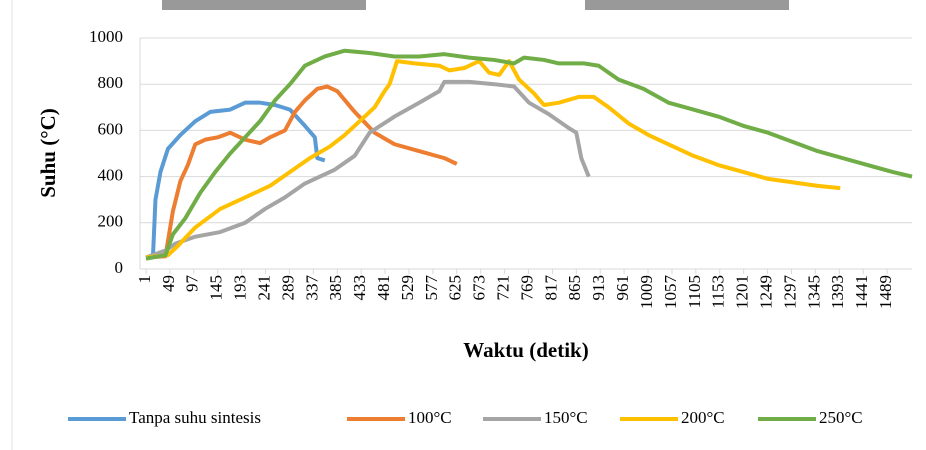 This screenshot has width=926, height=450. What do you see at coordinates (119, 267) in the screenshot?
I see `y-tick-label: 0` at bounding box center [119, 267].